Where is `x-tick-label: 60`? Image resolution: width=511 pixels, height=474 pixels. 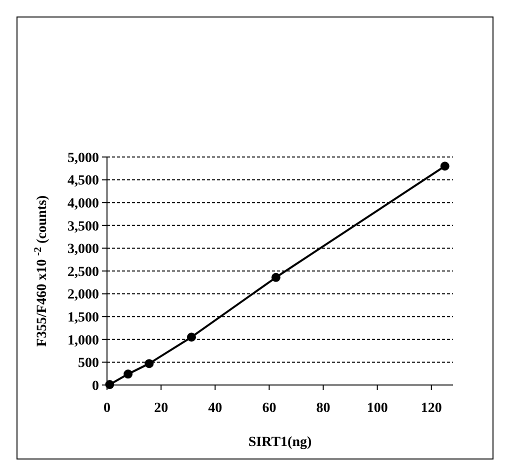
x-tick-label: 60 is located at coordinates (269, 408).